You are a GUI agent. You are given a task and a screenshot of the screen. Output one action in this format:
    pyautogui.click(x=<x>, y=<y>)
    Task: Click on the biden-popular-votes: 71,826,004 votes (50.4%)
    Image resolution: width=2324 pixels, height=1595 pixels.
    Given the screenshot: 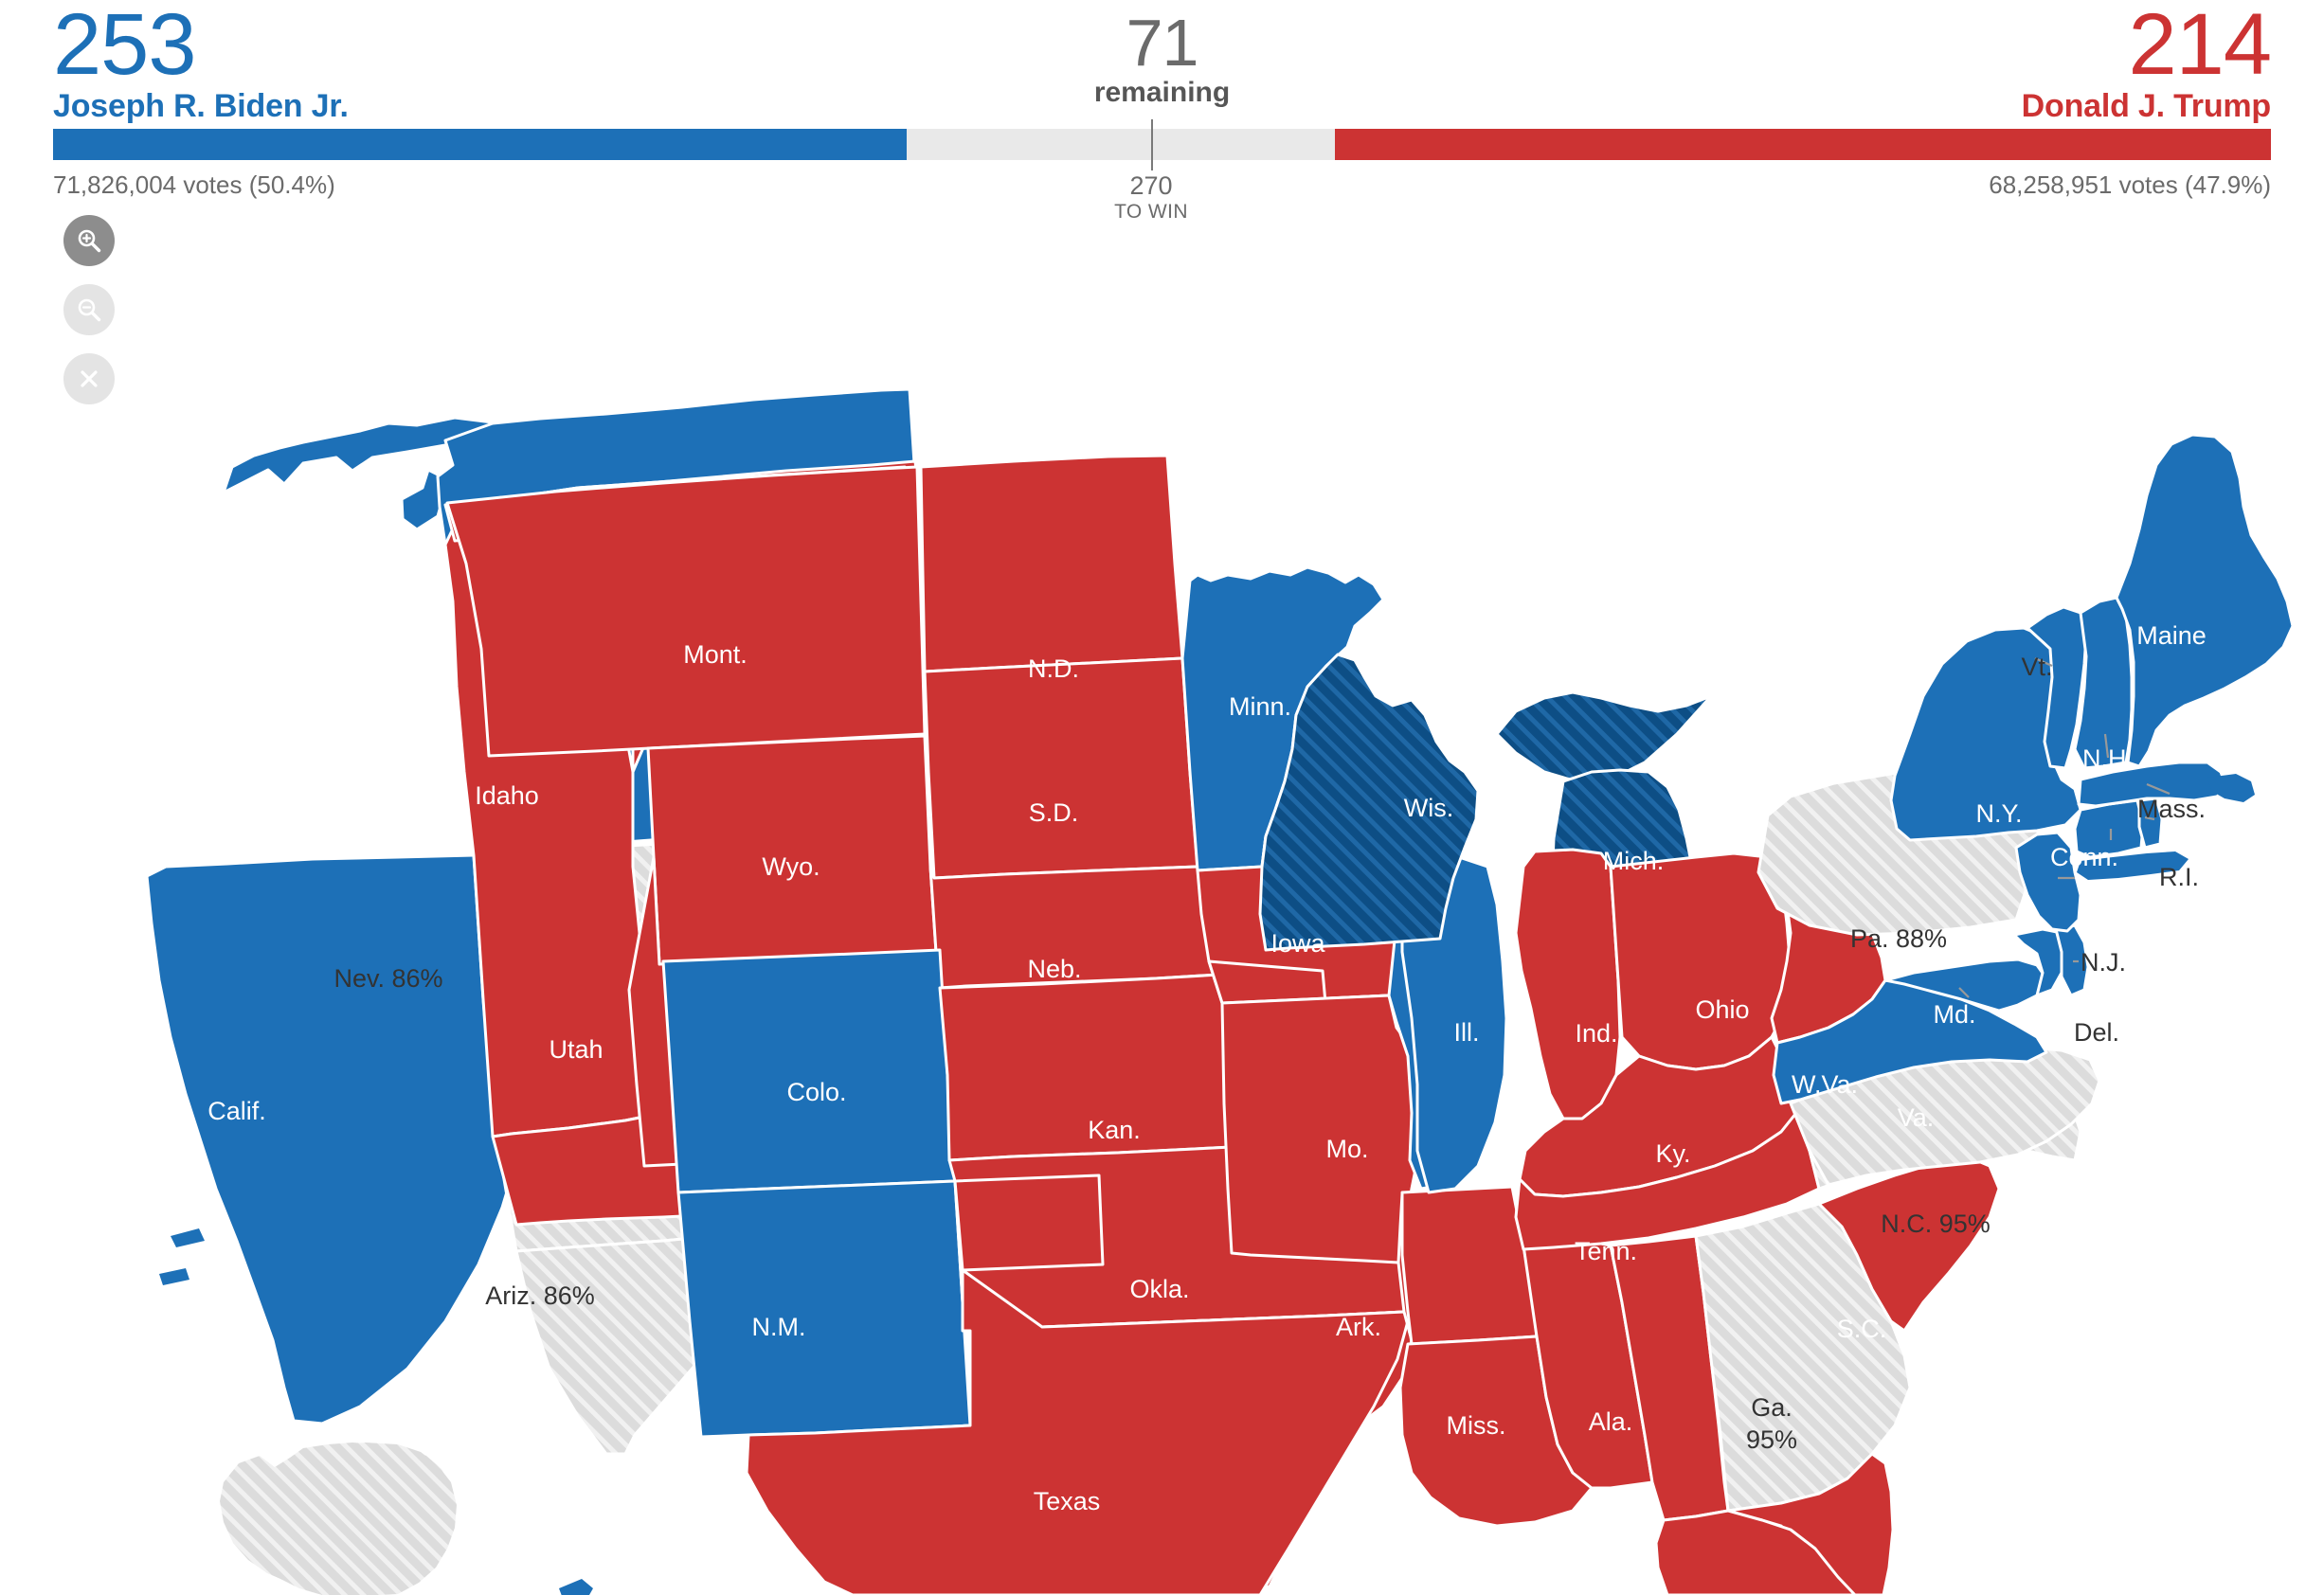 What is the action you would take?
    pyautogui.click(x=194, y=185)
    